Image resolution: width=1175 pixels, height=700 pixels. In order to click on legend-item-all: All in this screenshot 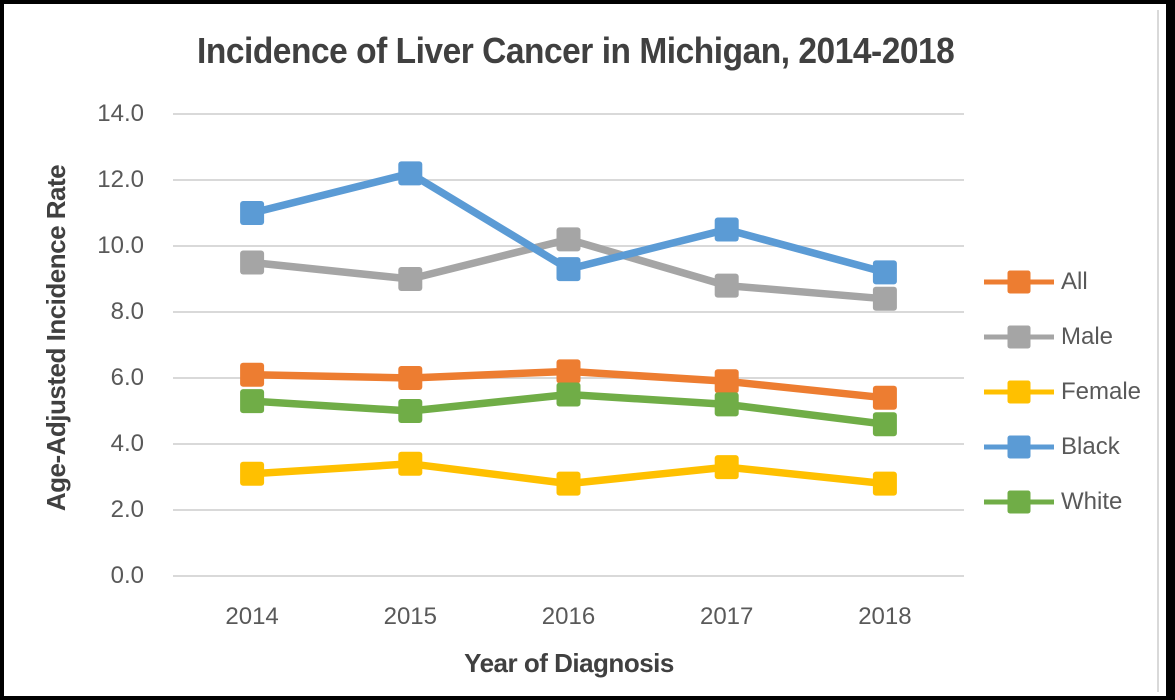, I will do `click(1035, 282)`.